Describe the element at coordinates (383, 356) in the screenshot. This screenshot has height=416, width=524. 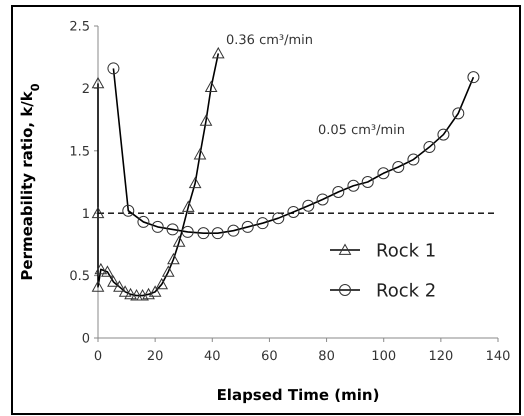
I see `x-tick-label: 100` at that location.